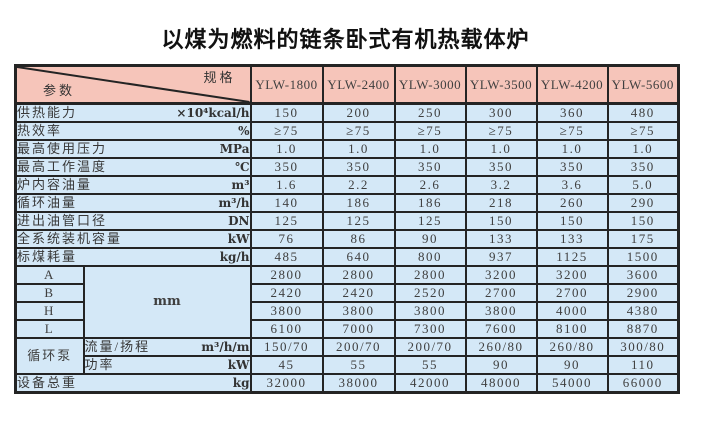  What do you see at coordinates (643, 239) in the screenshot?
I see `value-cell: 175` at bounding box center [643, 239].